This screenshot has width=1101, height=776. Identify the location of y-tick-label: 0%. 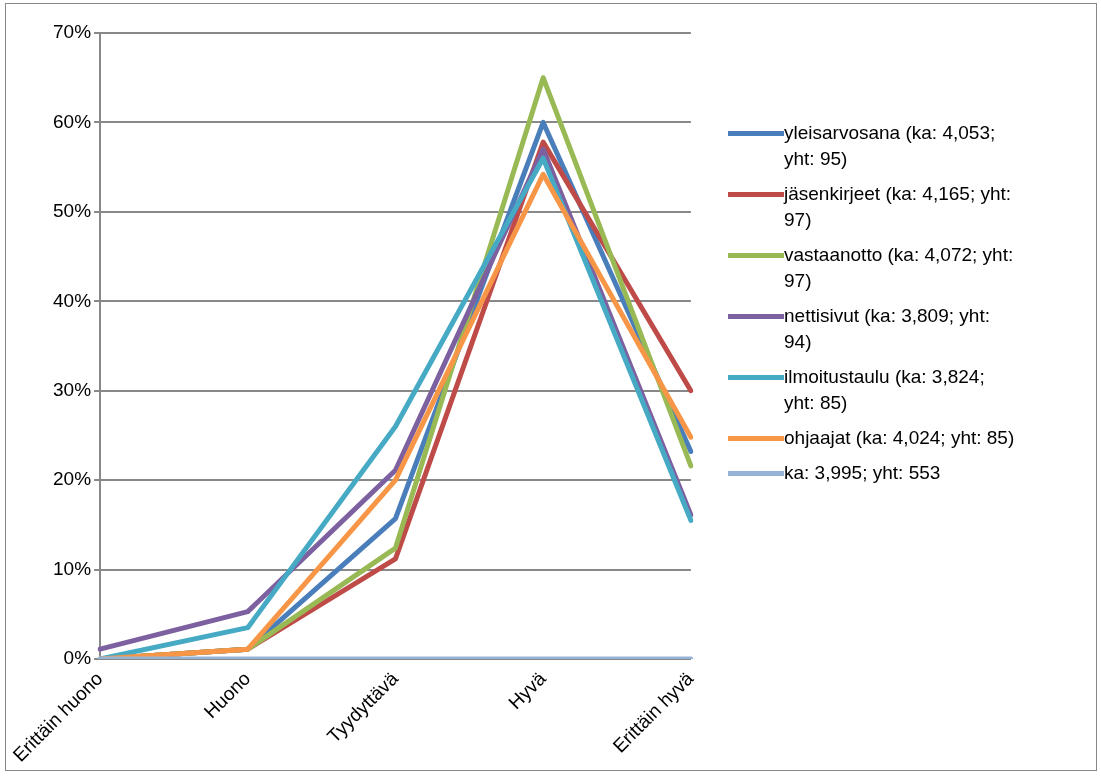
(77, 658).